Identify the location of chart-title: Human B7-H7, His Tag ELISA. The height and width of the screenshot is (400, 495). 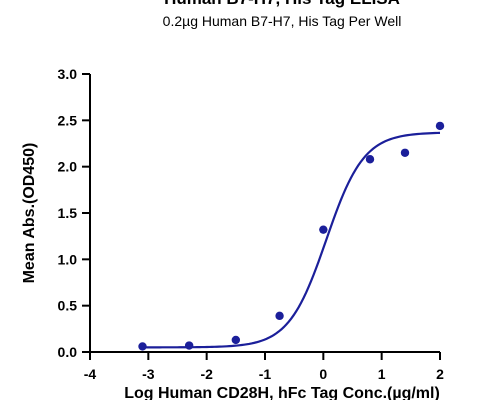
(282, 4).